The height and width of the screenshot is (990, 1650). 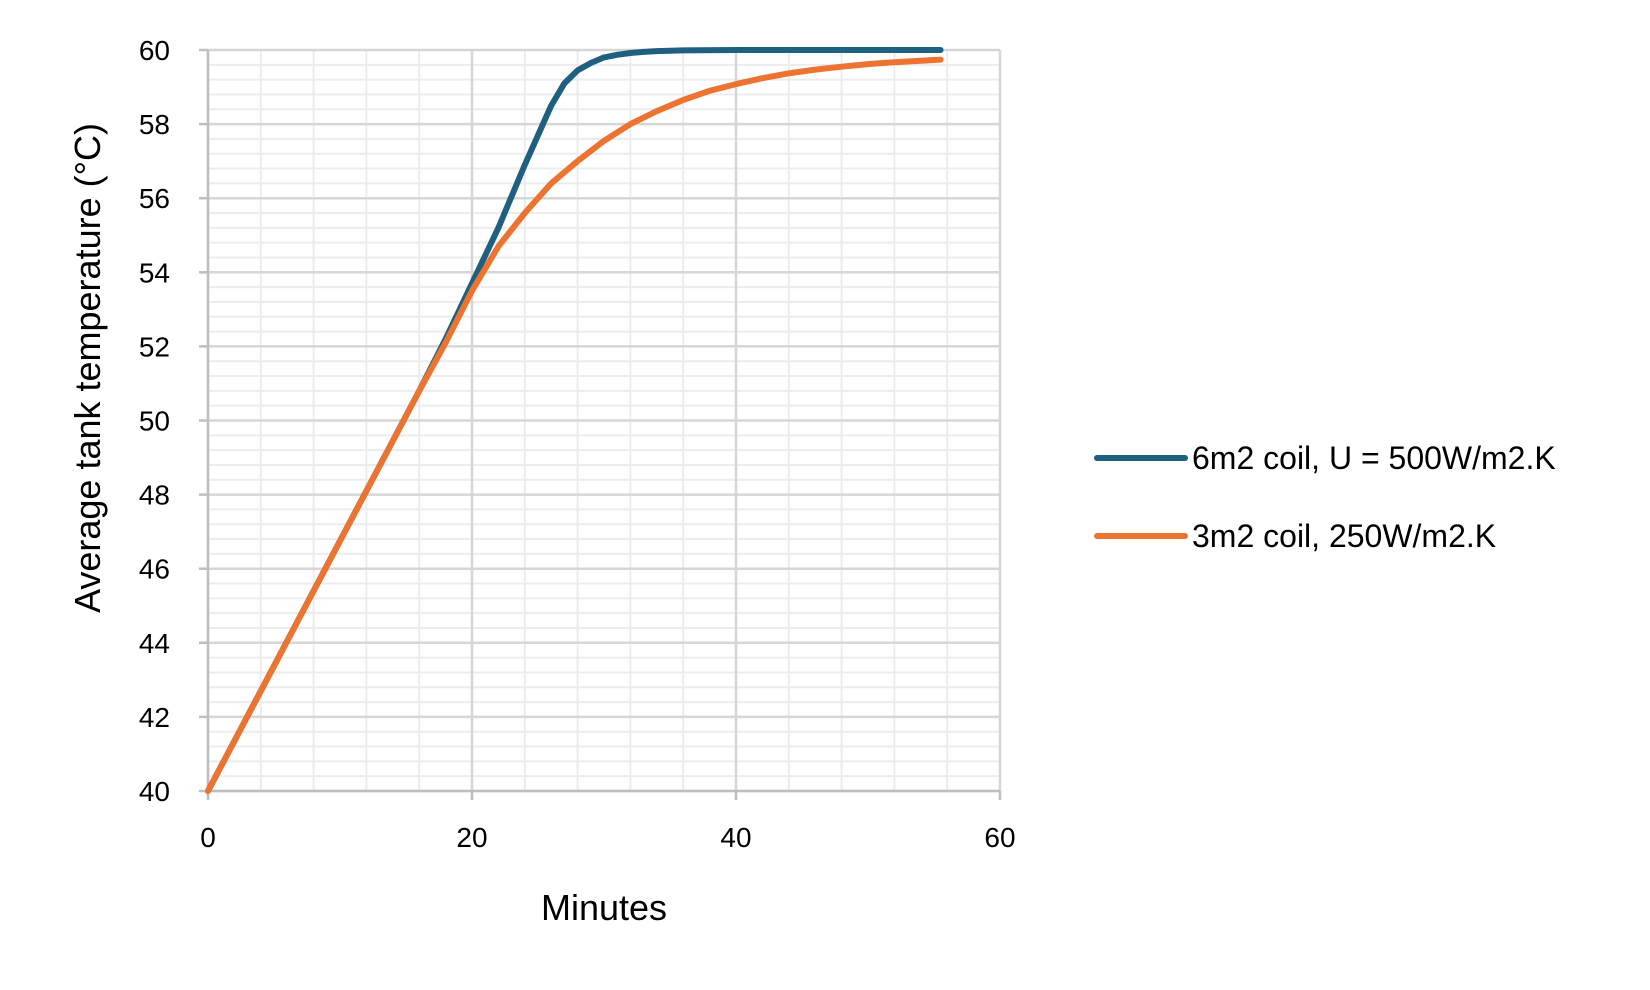 I want to click on y-tick-label: 52, so click(x=154, y=346).